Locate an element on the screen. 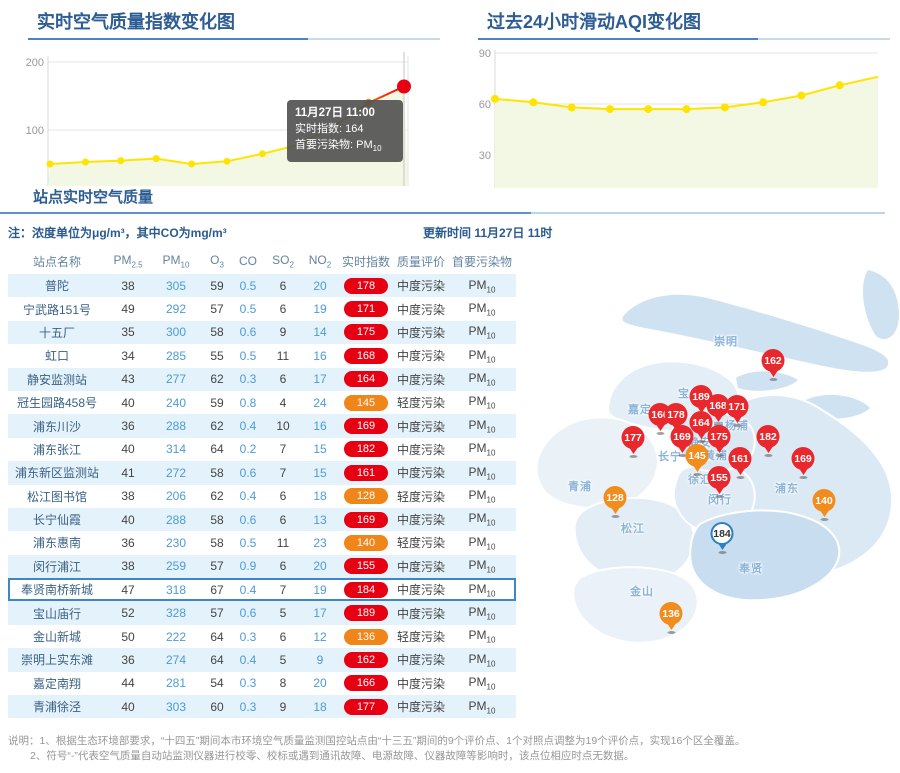  cell-o3: 58 is located at coordinates (217, 332).